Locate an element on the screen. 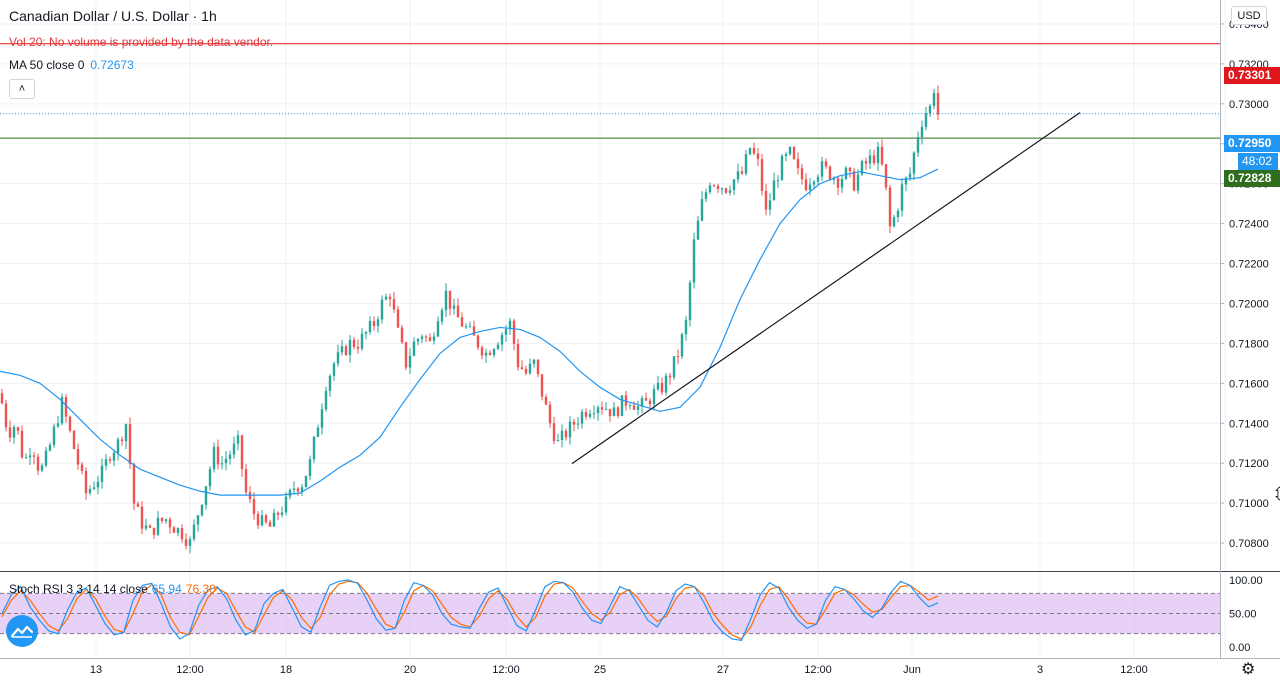  price-axis-label: 0.71800 is located at coordinates (1249, 344).